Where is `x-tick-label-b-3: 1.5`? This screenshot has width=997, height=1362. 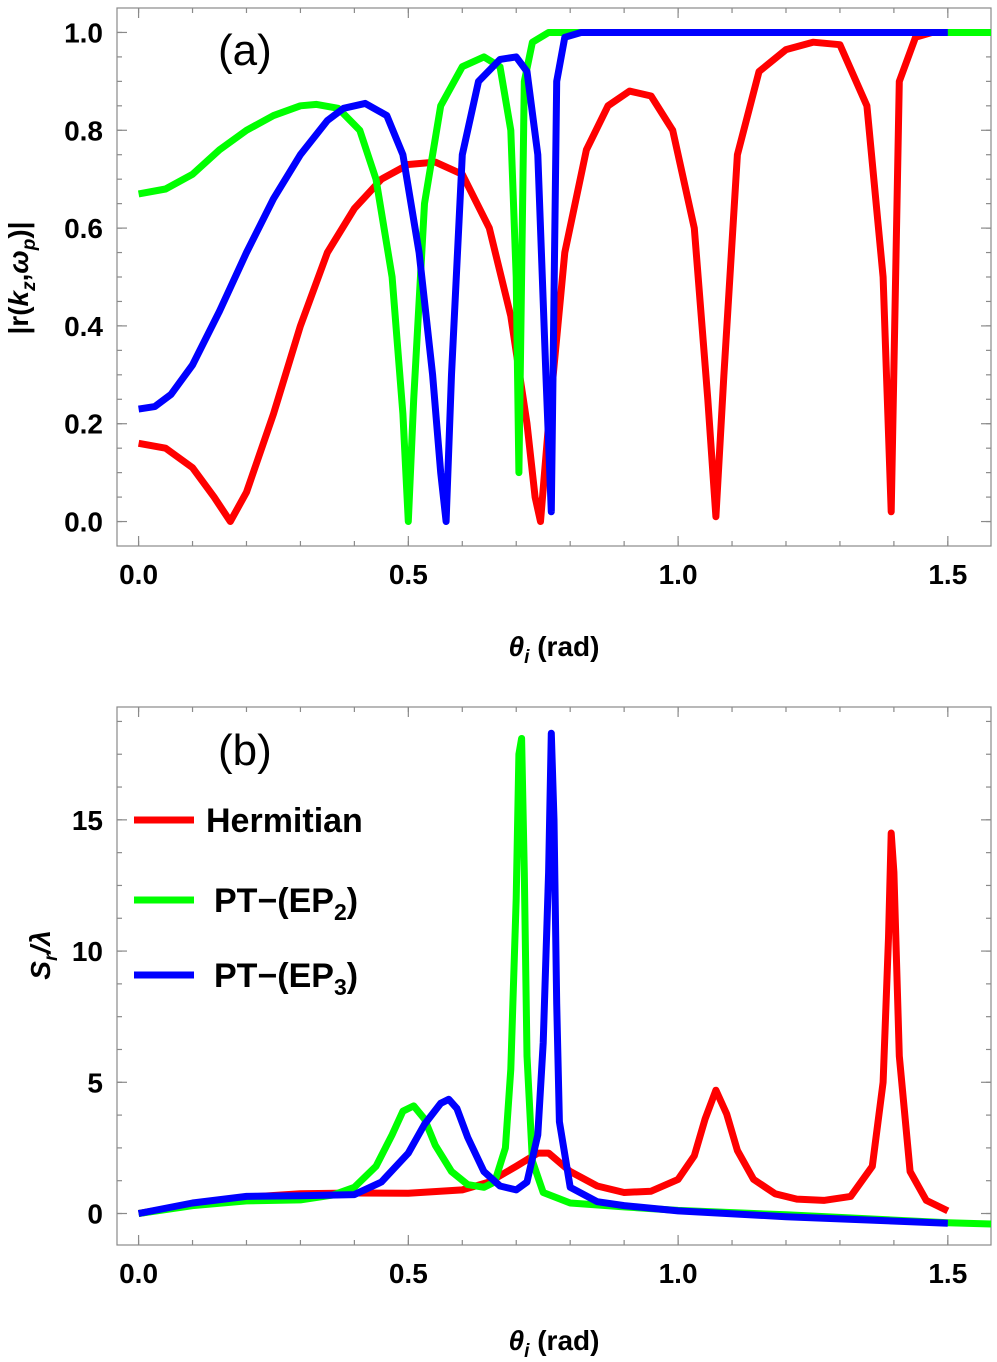 x-tick-label-b-3: 1.5 is located at coordinates (947, 1273).